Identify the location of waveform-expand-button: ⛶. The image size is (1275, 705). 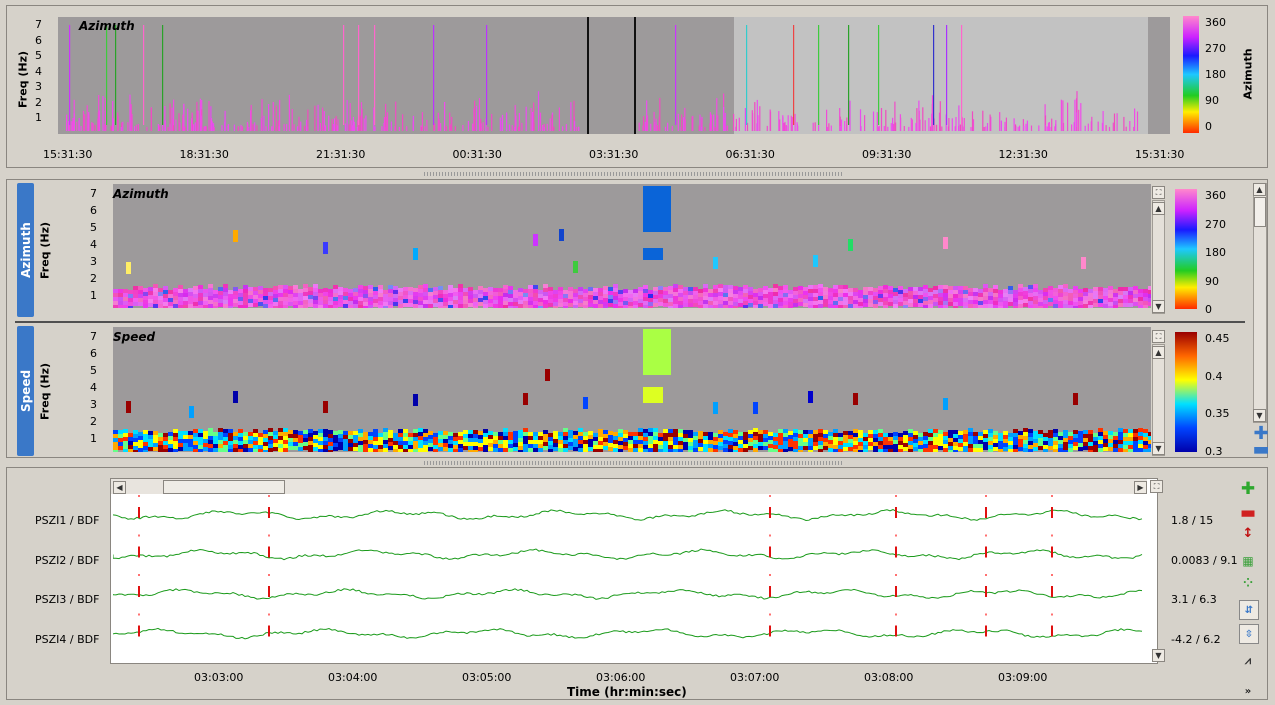
(1156, 486).